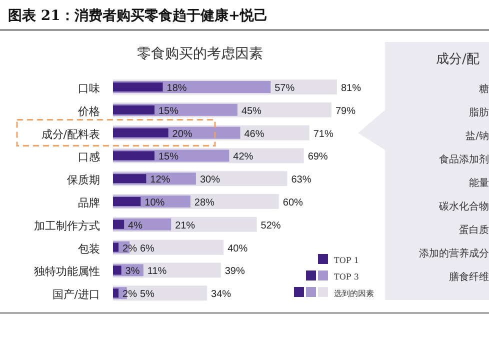 The width and height of the screenshot is (489, 339). Describe the element at coordinates (354, 293) in the screenshot. I see `legend-label: 选到的因素` at that location.